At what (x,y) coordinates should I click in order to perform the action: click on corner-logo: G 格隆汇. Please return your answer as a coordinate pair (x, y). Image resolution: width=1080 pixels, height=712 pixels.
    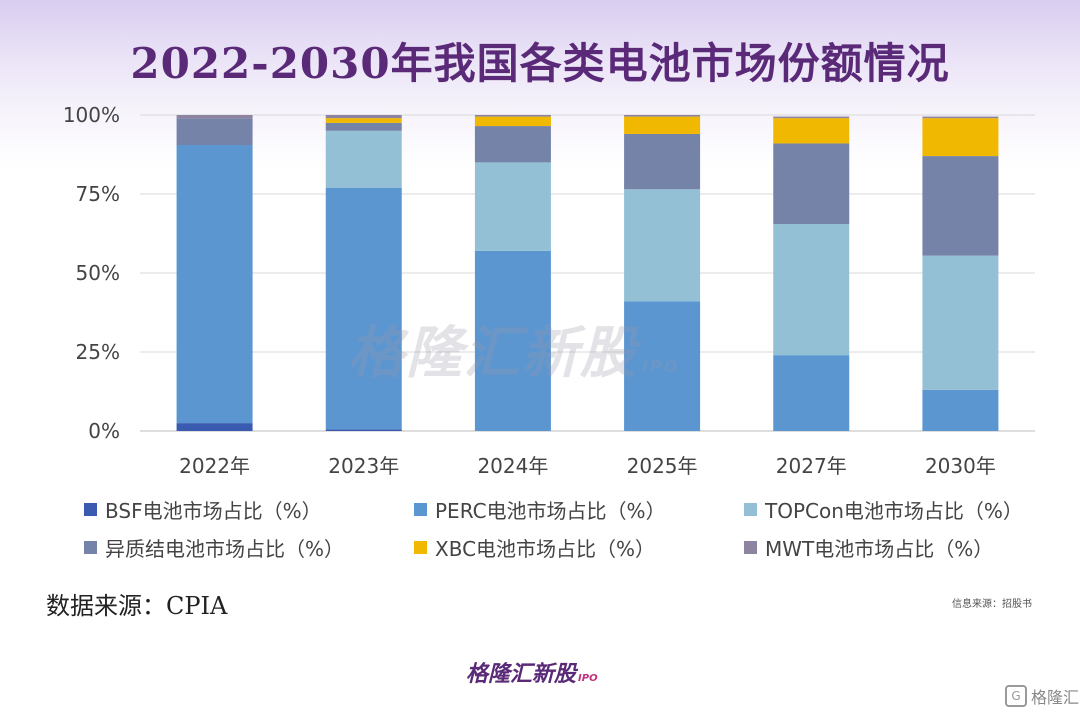
    Looking at the image, I should click on (1042, 696).